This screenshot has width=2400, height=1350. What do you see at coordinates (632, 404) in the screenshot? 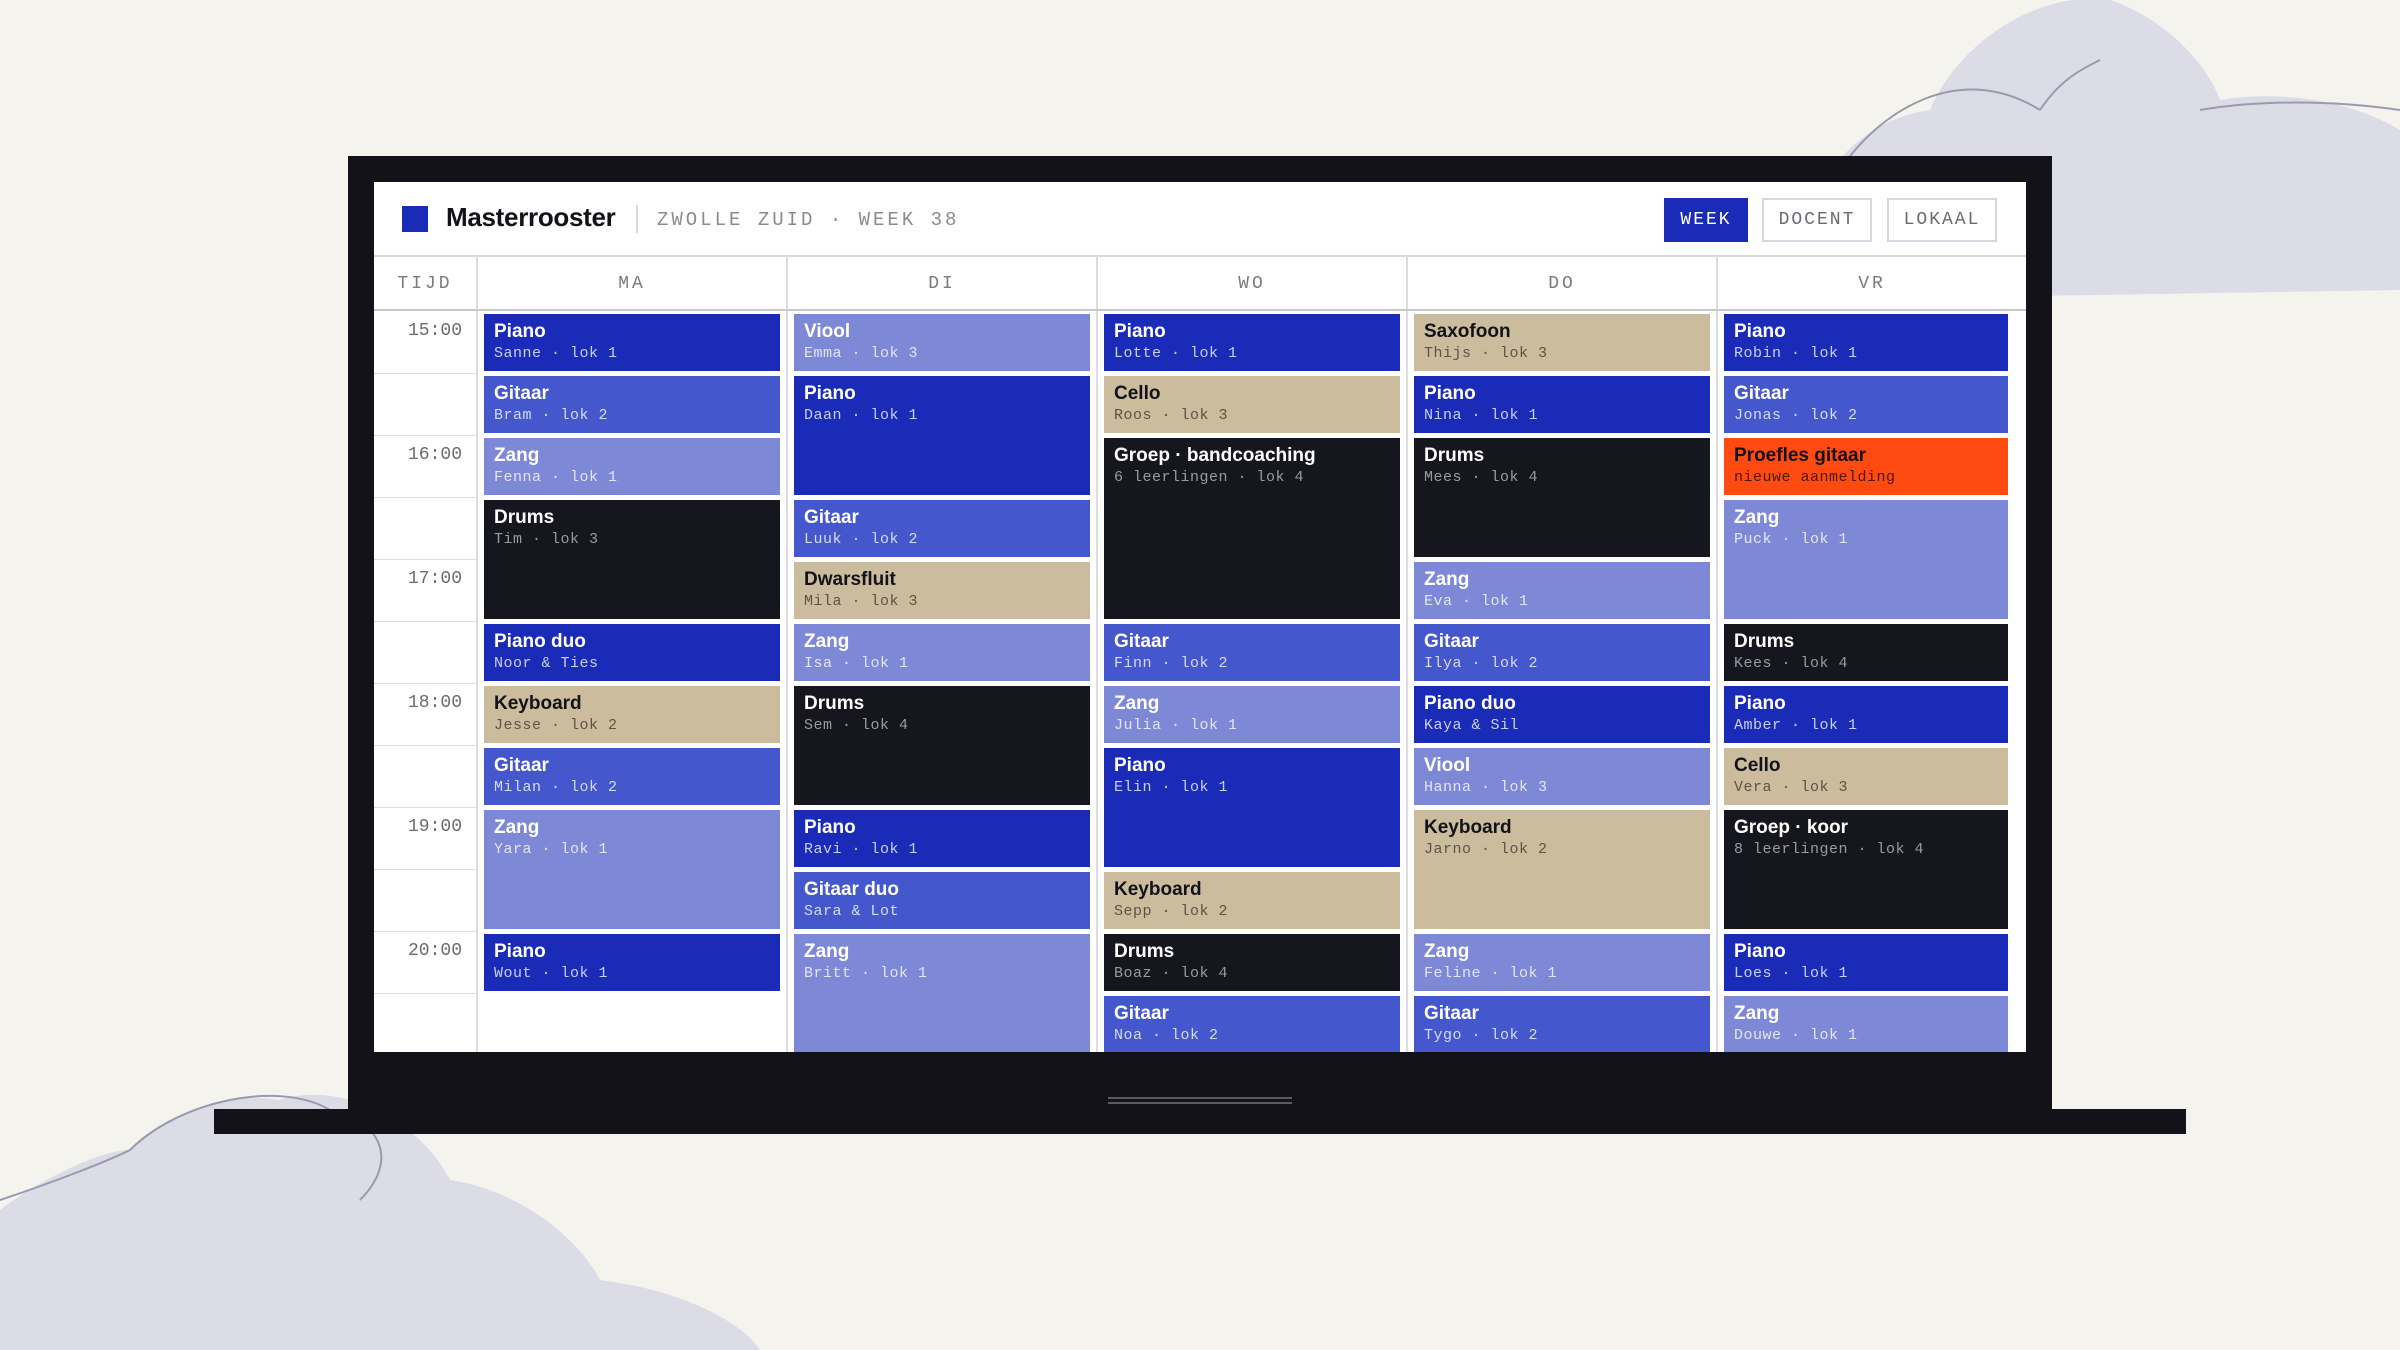
I see `lesson-card: Gitaar Bram · lok 2` at bounding box center [632, 404].